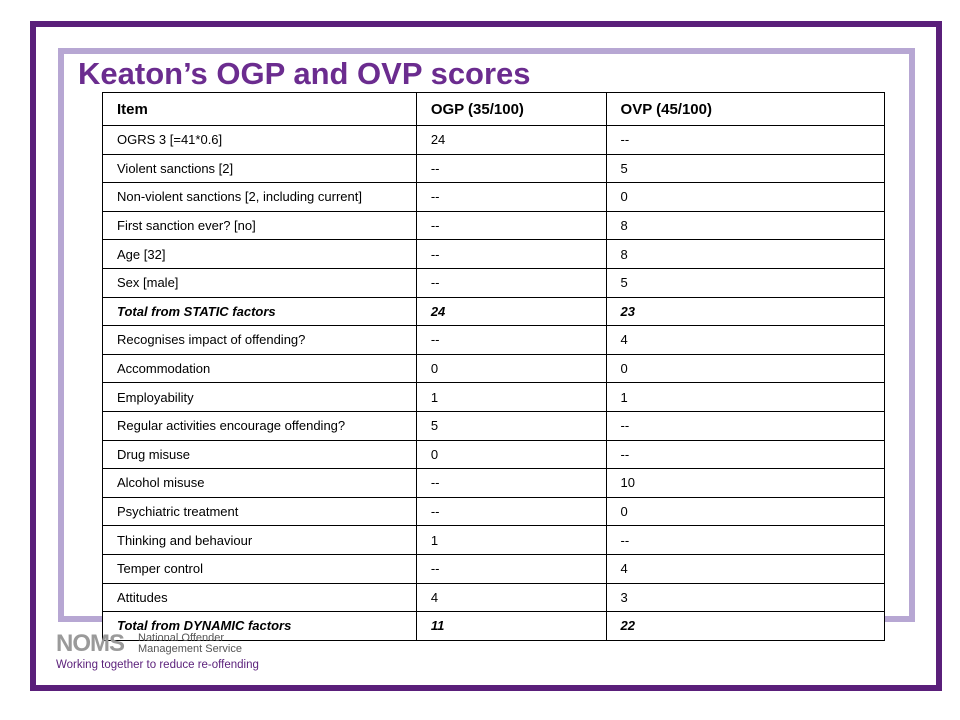  What do you see at coordinates (181, 638) in the screenshot?
I see `logo-line-1: National Offender` at bounding box center [181, 638].